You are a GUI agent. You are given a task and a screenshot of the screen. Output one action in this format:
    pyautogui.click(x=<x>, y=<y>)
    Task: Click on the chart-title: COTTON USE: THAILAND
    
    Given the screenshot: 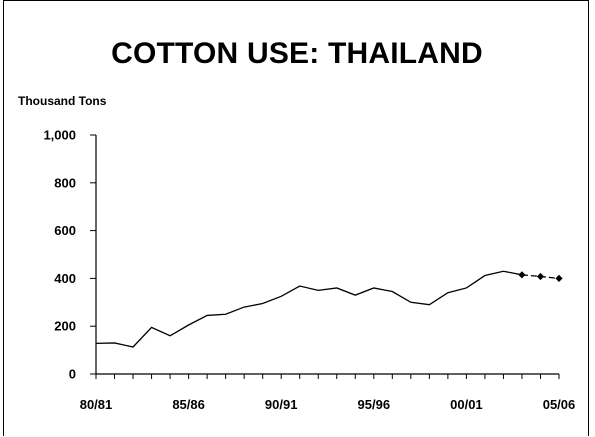 What is the action you would take?
    pyautogui.click(x=297, y=53)
    